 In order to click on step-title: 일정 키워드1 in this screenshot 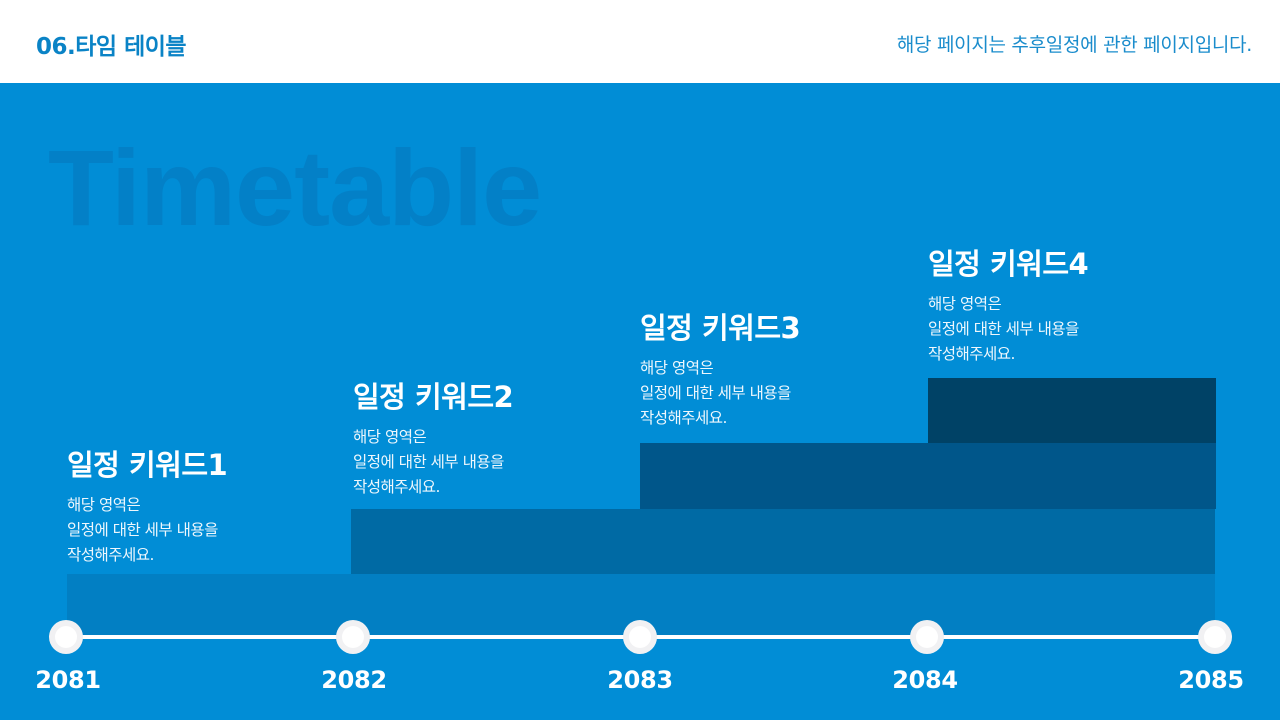, I will do `click(147, 465)`.